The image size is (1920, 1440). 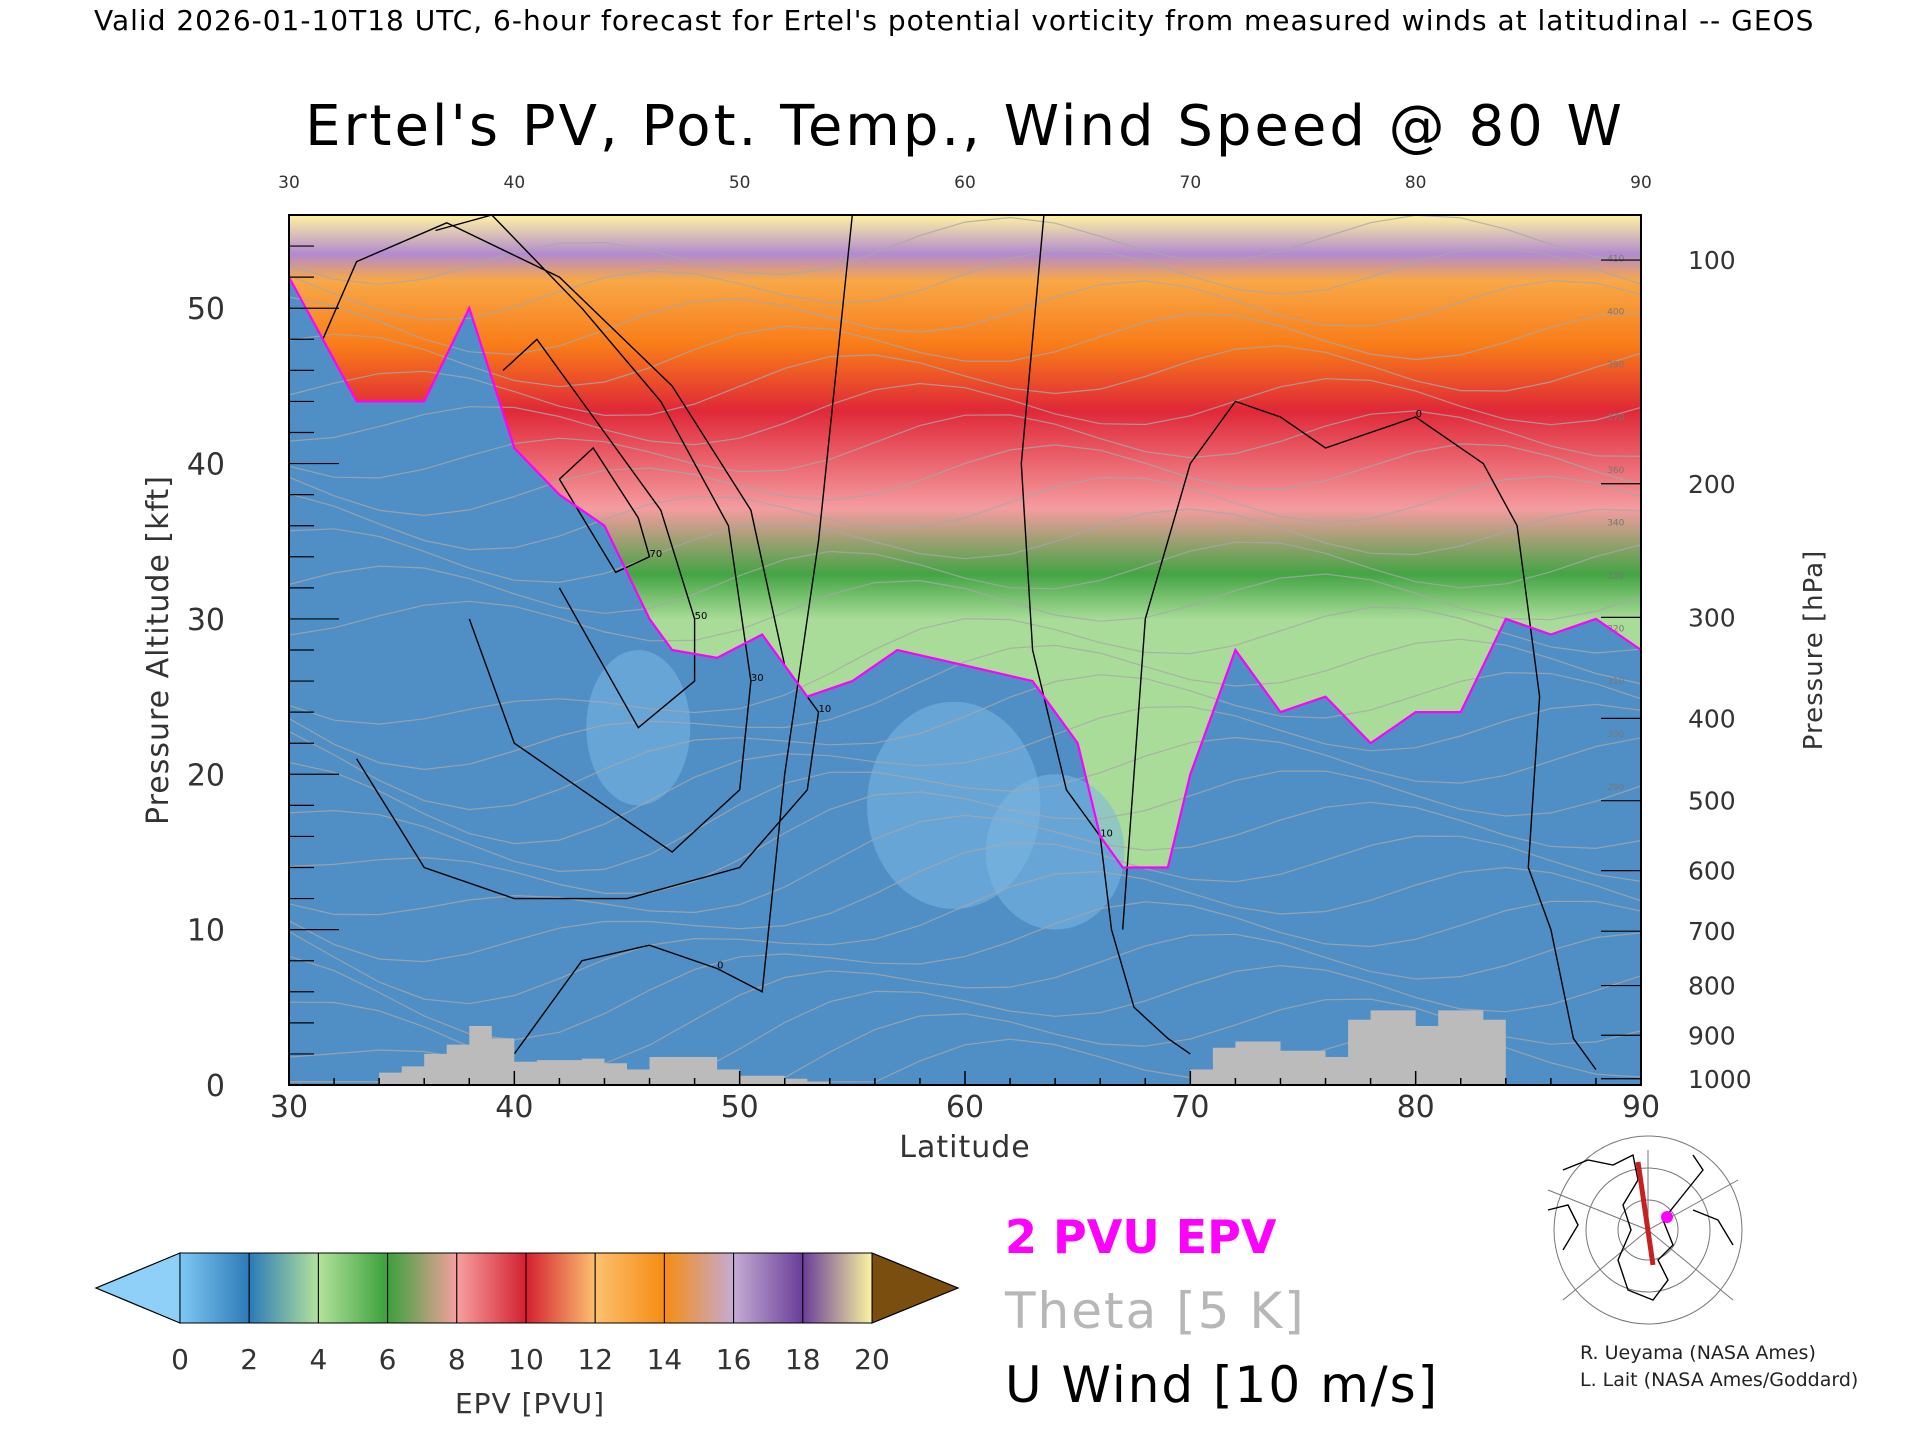 I want to click on x-tick-label: 80, so click(x=1416, y=1107).